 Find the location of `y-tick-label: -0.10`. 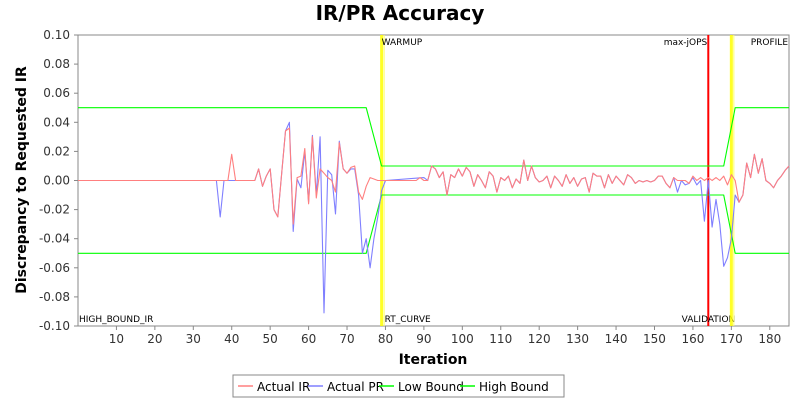

y-tick-label: -0.10 is located at coordinates (54, 326).